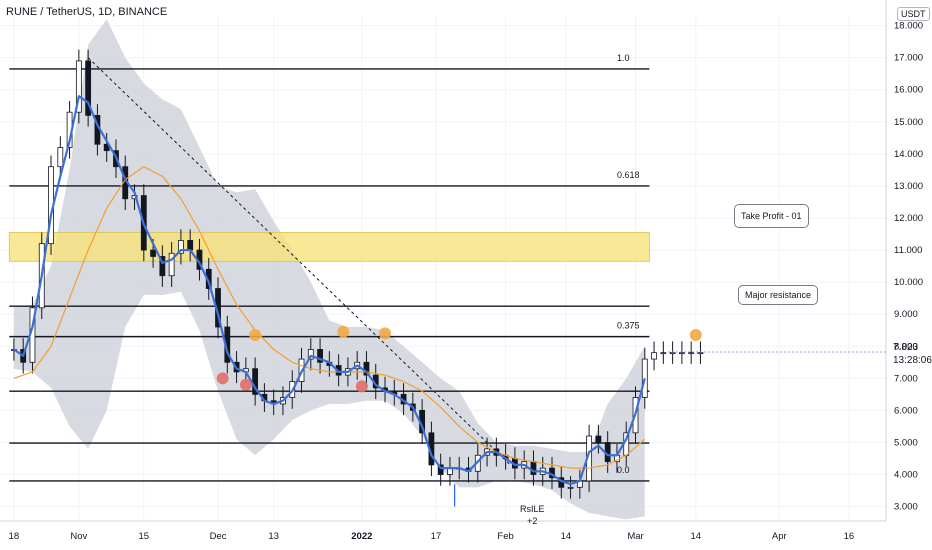 Image resolution: width=932 pixels, height=550 pixels. What do you see at coordinates (771, 216) in the screenshot?
I see `take-profit-callout: Take Profit - 01` at bounding box center [771, 216].